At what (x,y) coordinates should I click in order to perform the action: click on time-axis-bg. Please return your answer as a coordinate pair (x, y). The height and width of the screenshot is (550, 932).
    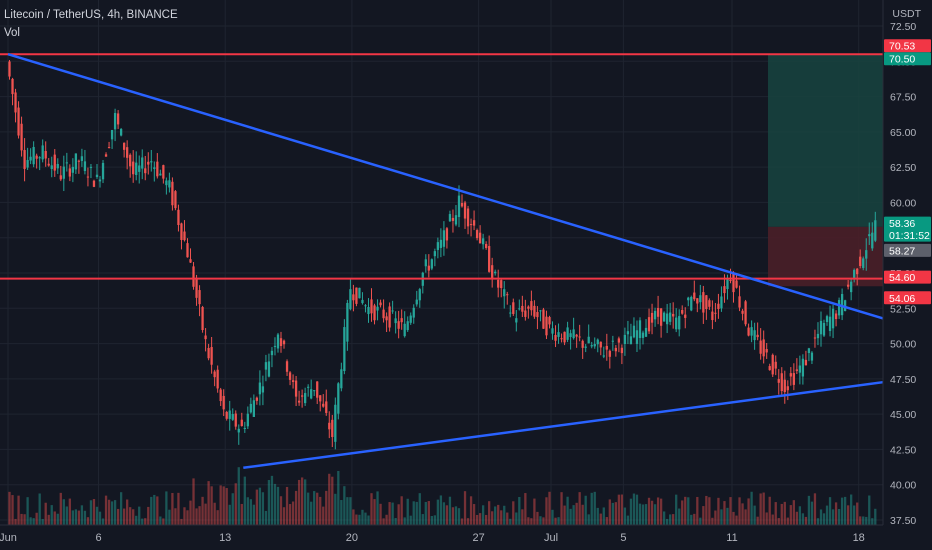
    Looking at the image, I should click on (466, 537).